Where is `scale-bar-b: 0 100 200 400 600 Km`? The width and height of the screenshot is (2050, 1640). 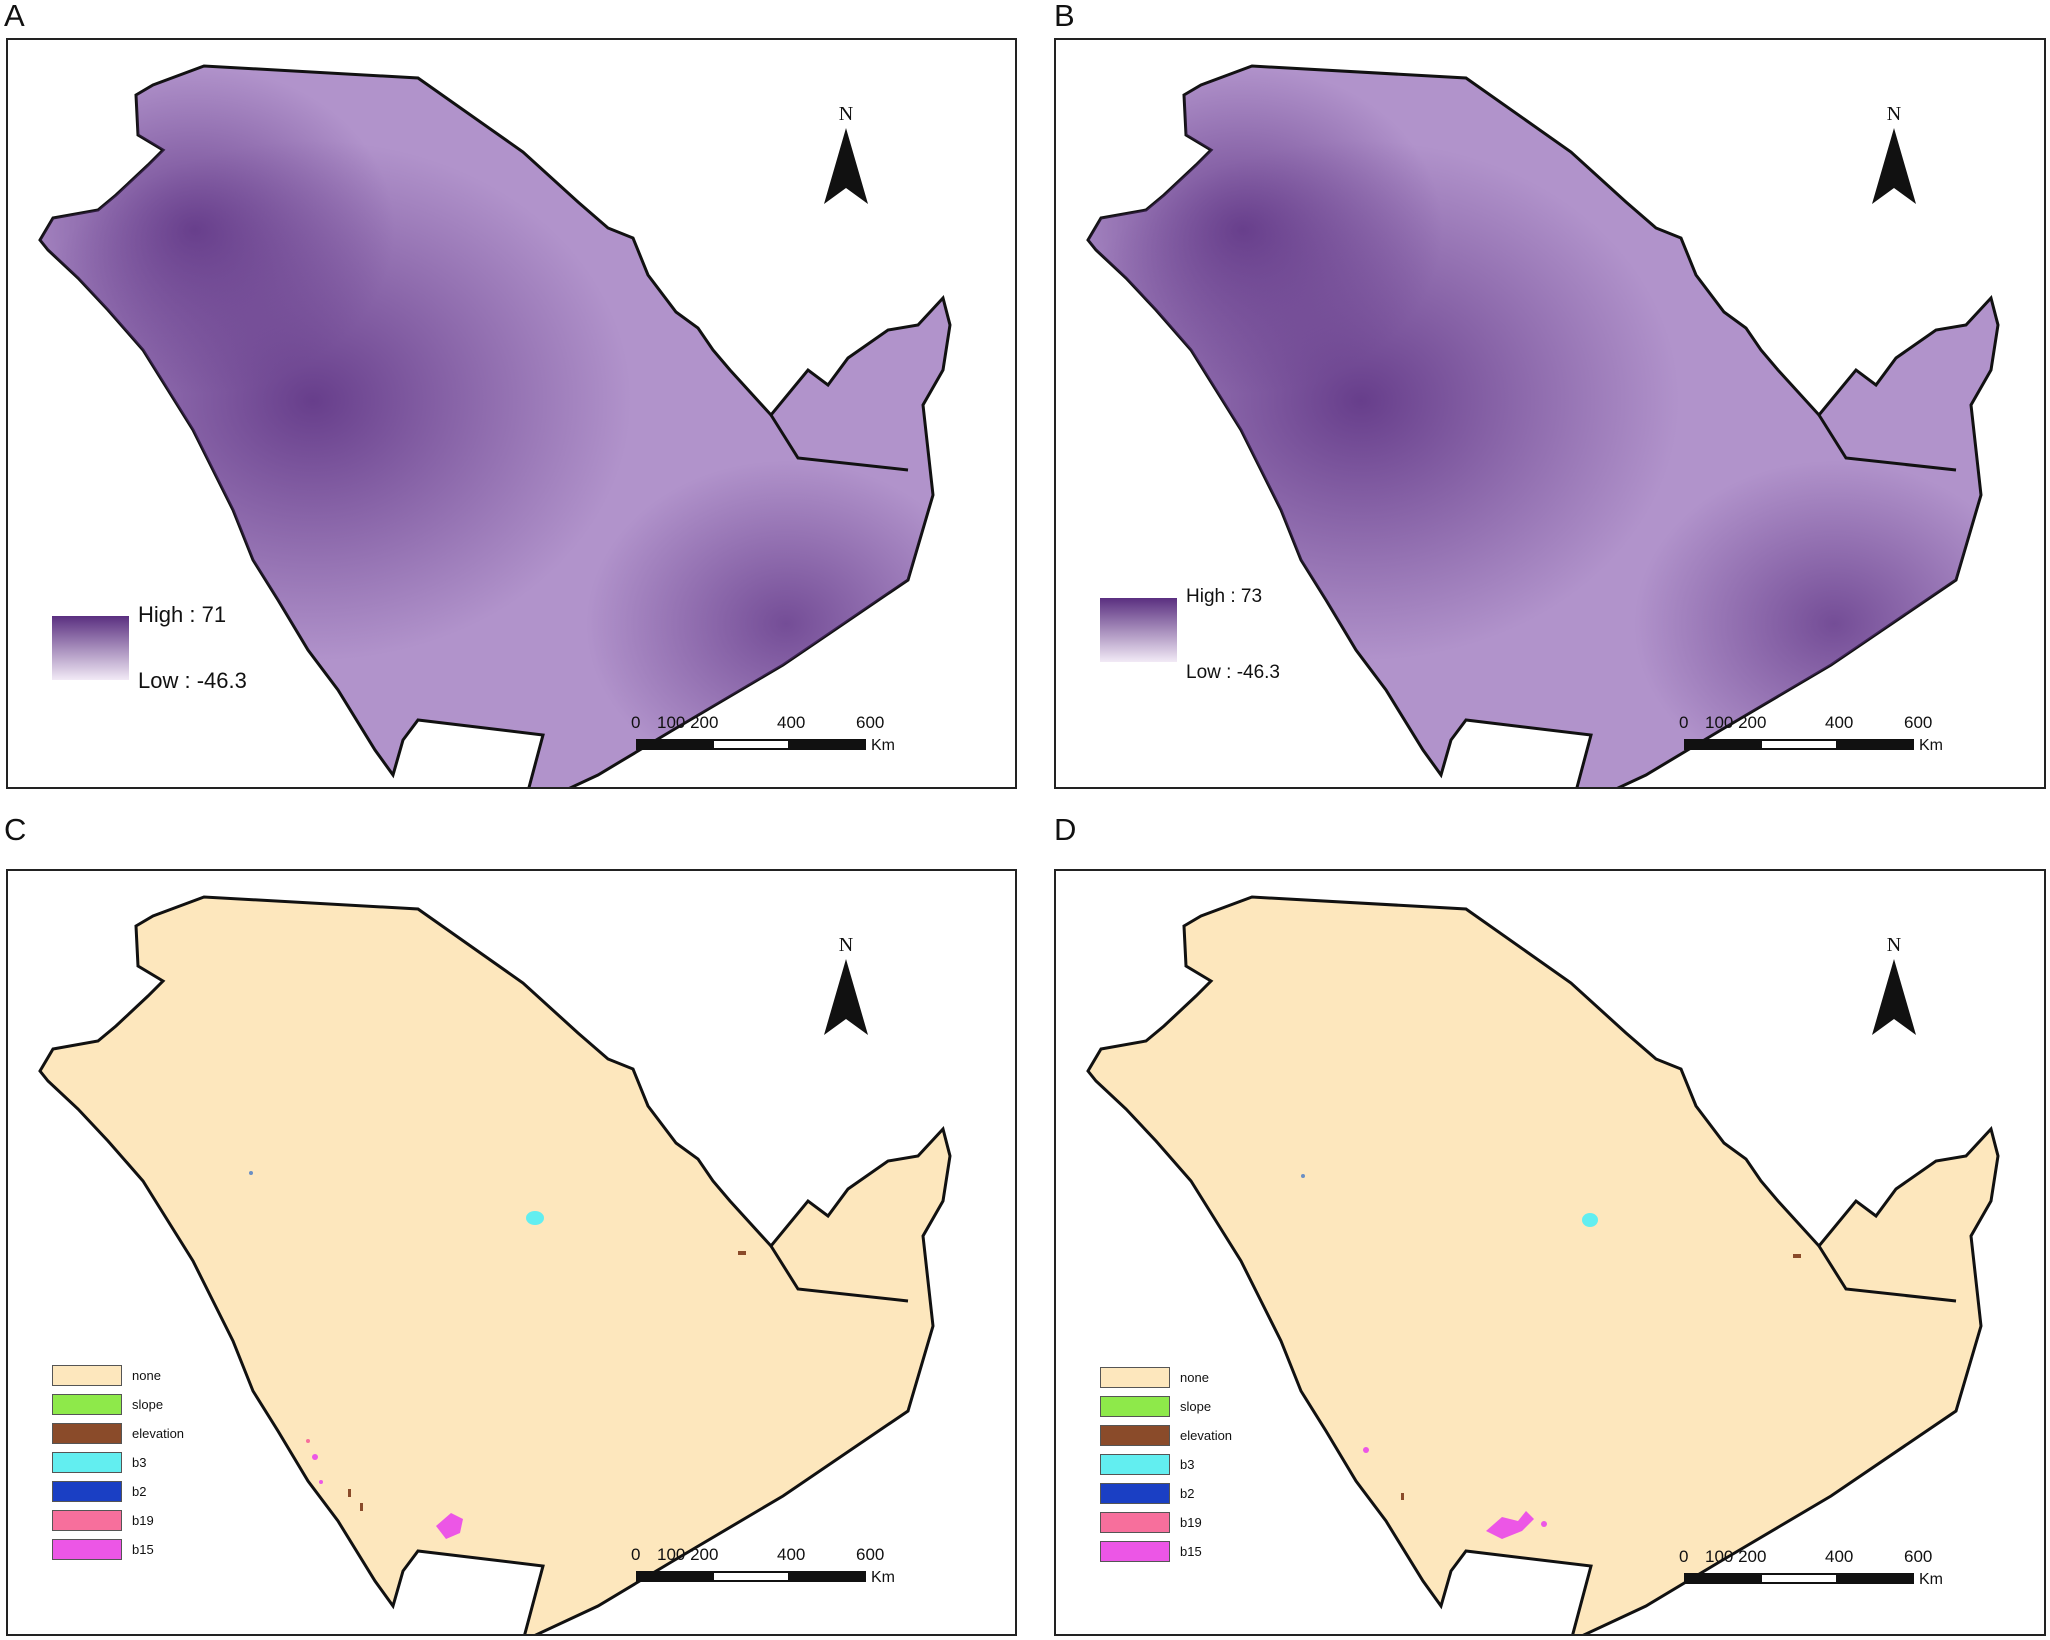 scale-bar-b: 0 100 200 400 600 Km is located at coordinates (1824, 738).